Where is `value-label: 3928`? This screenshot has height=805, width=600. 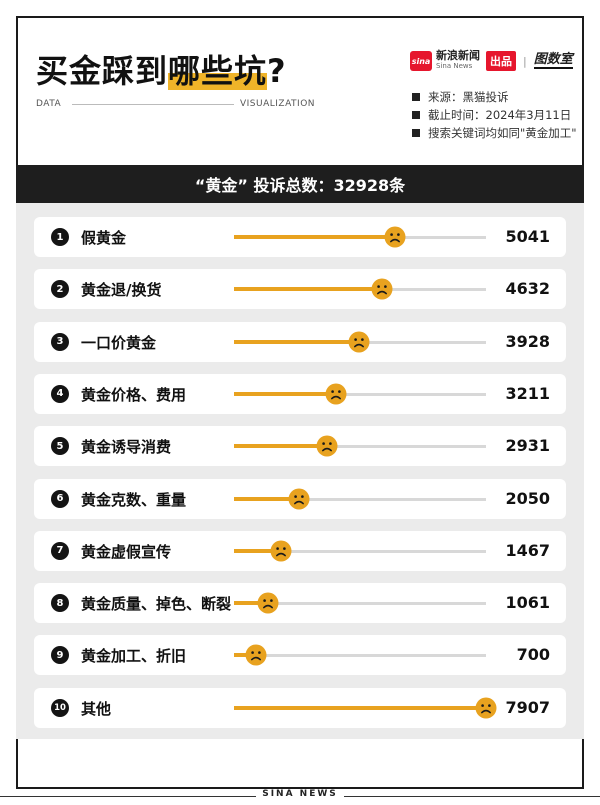
value-label: 3928 is located at coordinates (527, 341).